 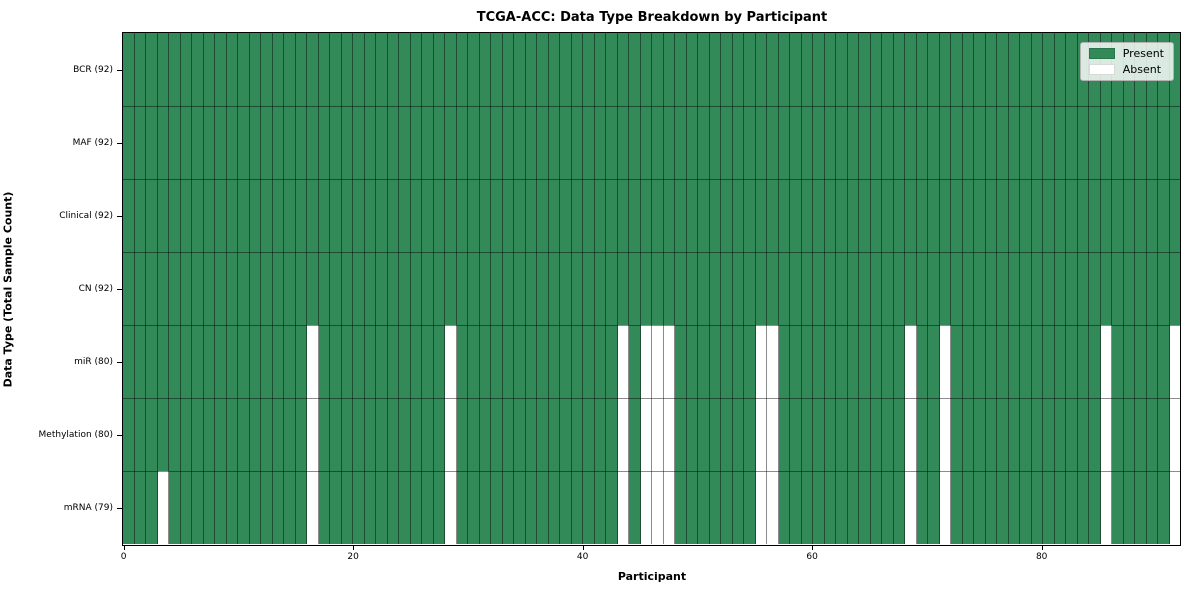 What do you see at coordinates (119, 144) in the screenshot?
I see `y-tick-mark` at bounding box center [119, 144].